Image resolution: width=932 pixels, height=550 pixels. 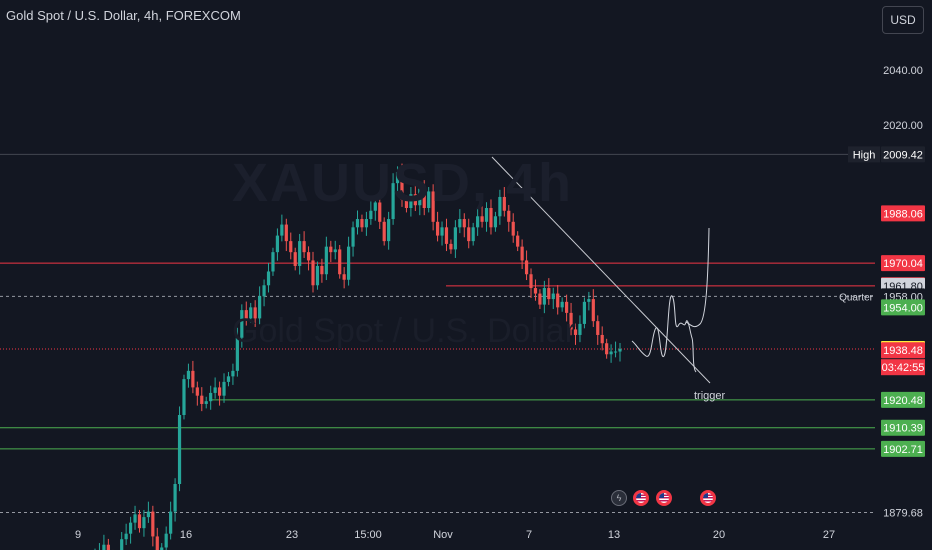 I want to click on price-badge: 1988.06, so click(x=903, y=213).